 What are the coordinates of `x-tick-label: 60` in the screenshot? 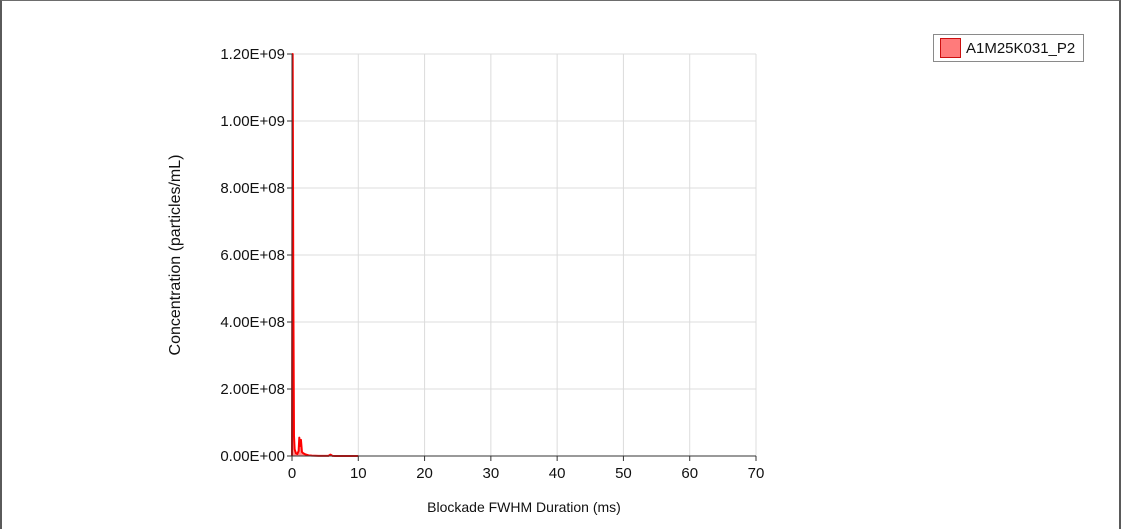 It's located at (689, 473).